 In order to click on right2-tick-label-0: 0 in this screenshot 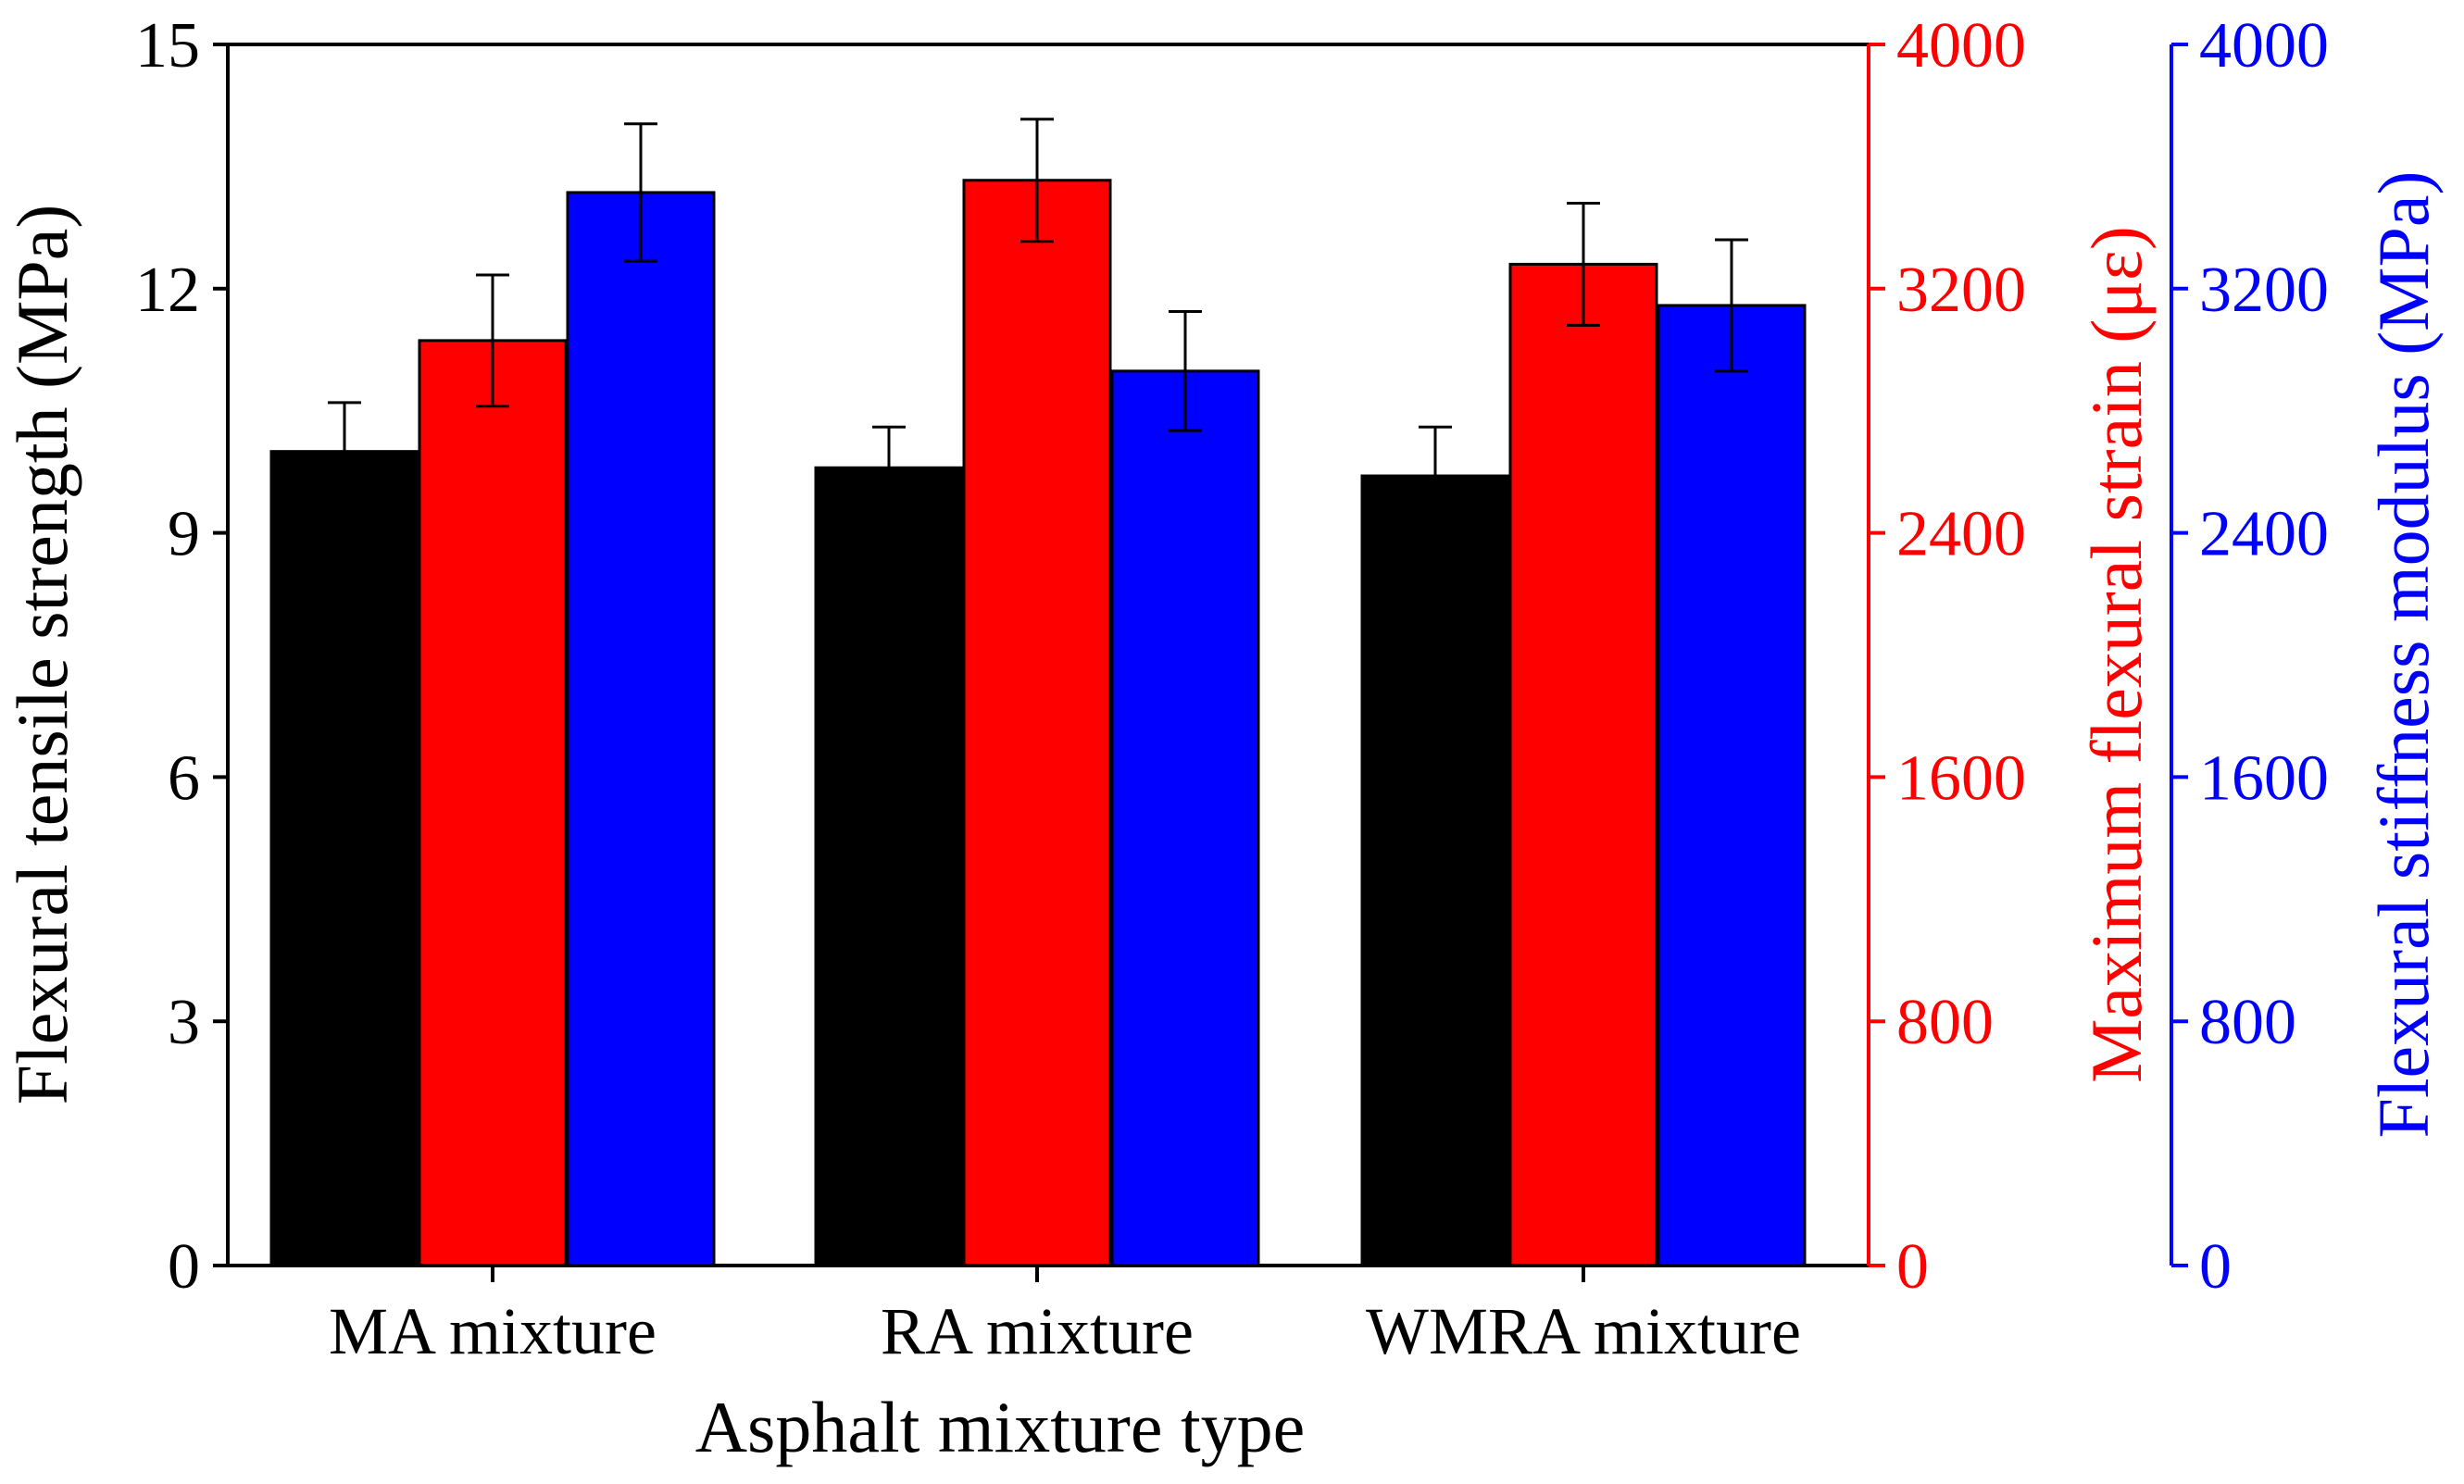, I will do `click(2215, 1267)`.